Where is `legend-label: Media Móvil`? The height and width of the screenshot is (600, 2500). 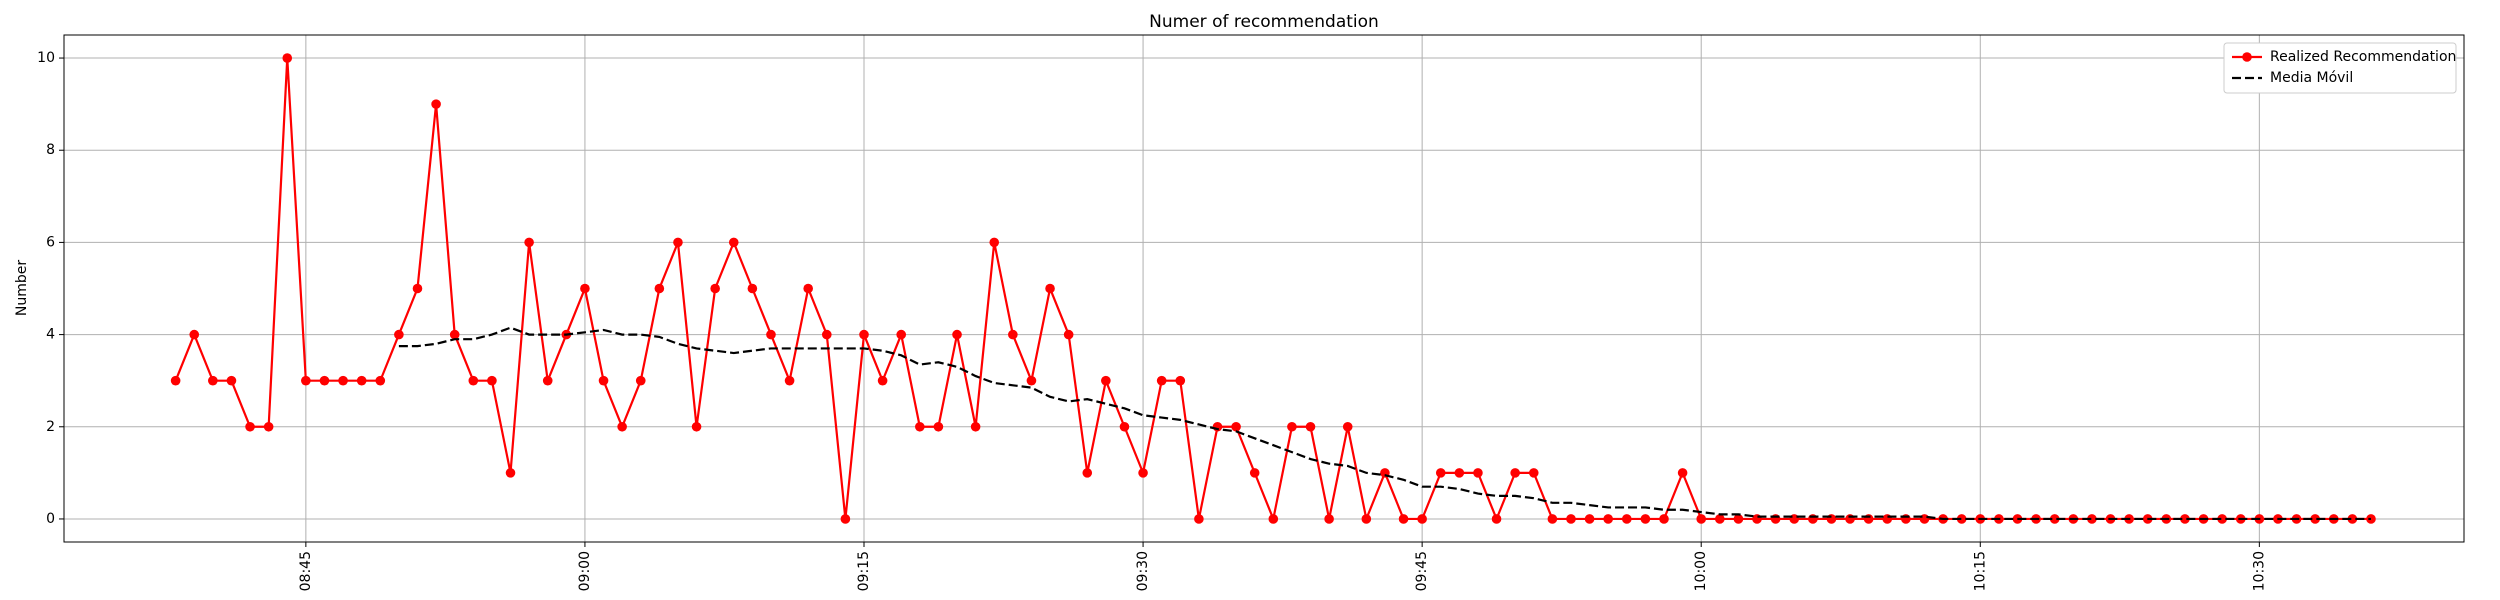
legend-label: Media Móvil is located at coordinates (2311, 78).